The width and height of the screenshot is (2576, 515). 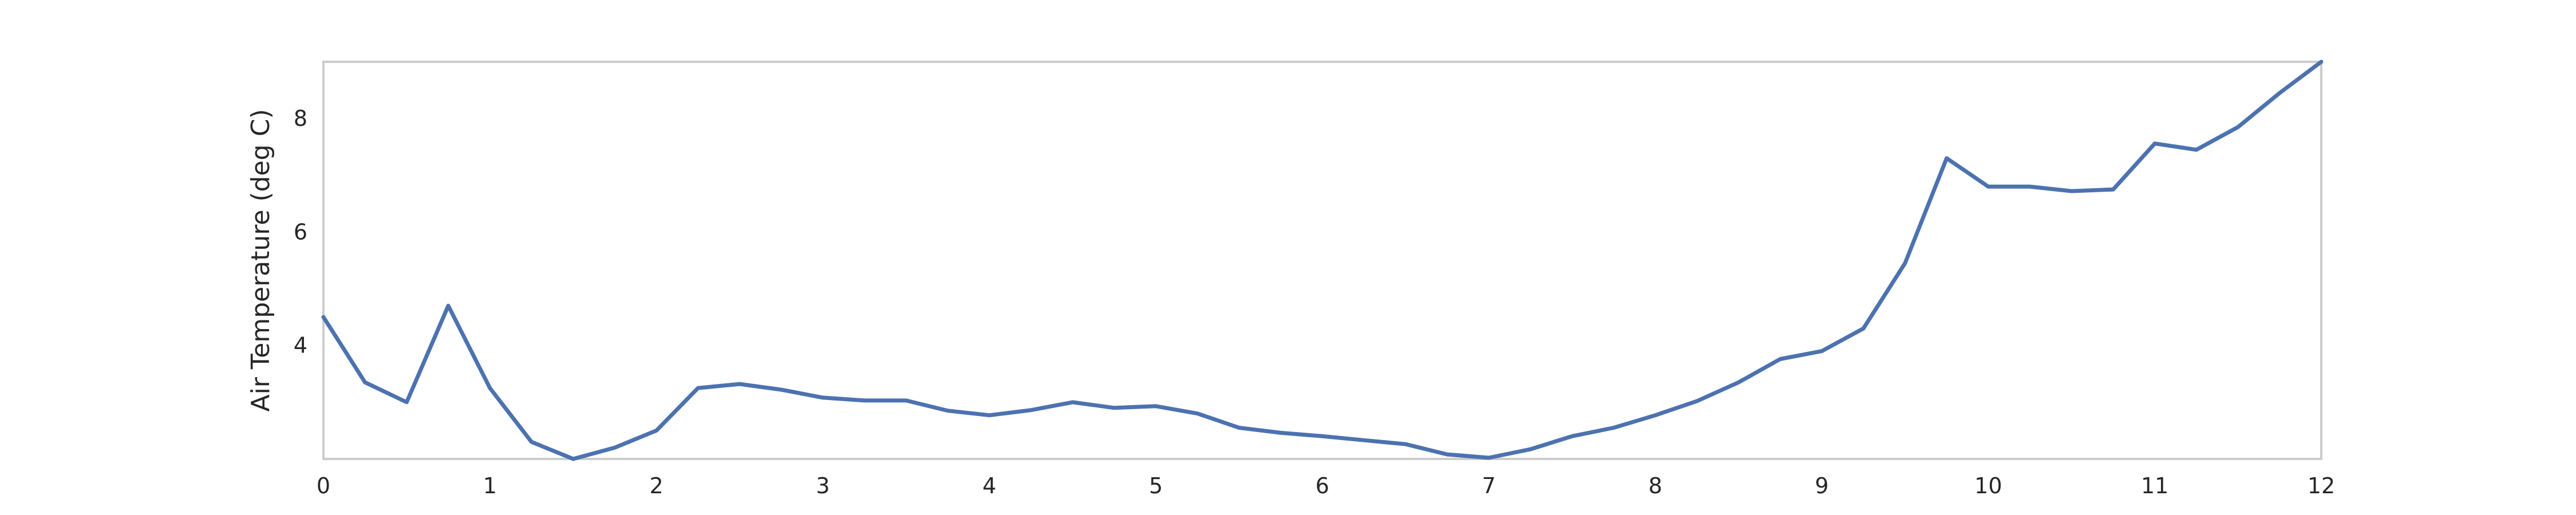 What do you see at coordinates (1156, 485) in the screenshot?
I see `x-tick-label: 5` at bounding box center [1156, 485].